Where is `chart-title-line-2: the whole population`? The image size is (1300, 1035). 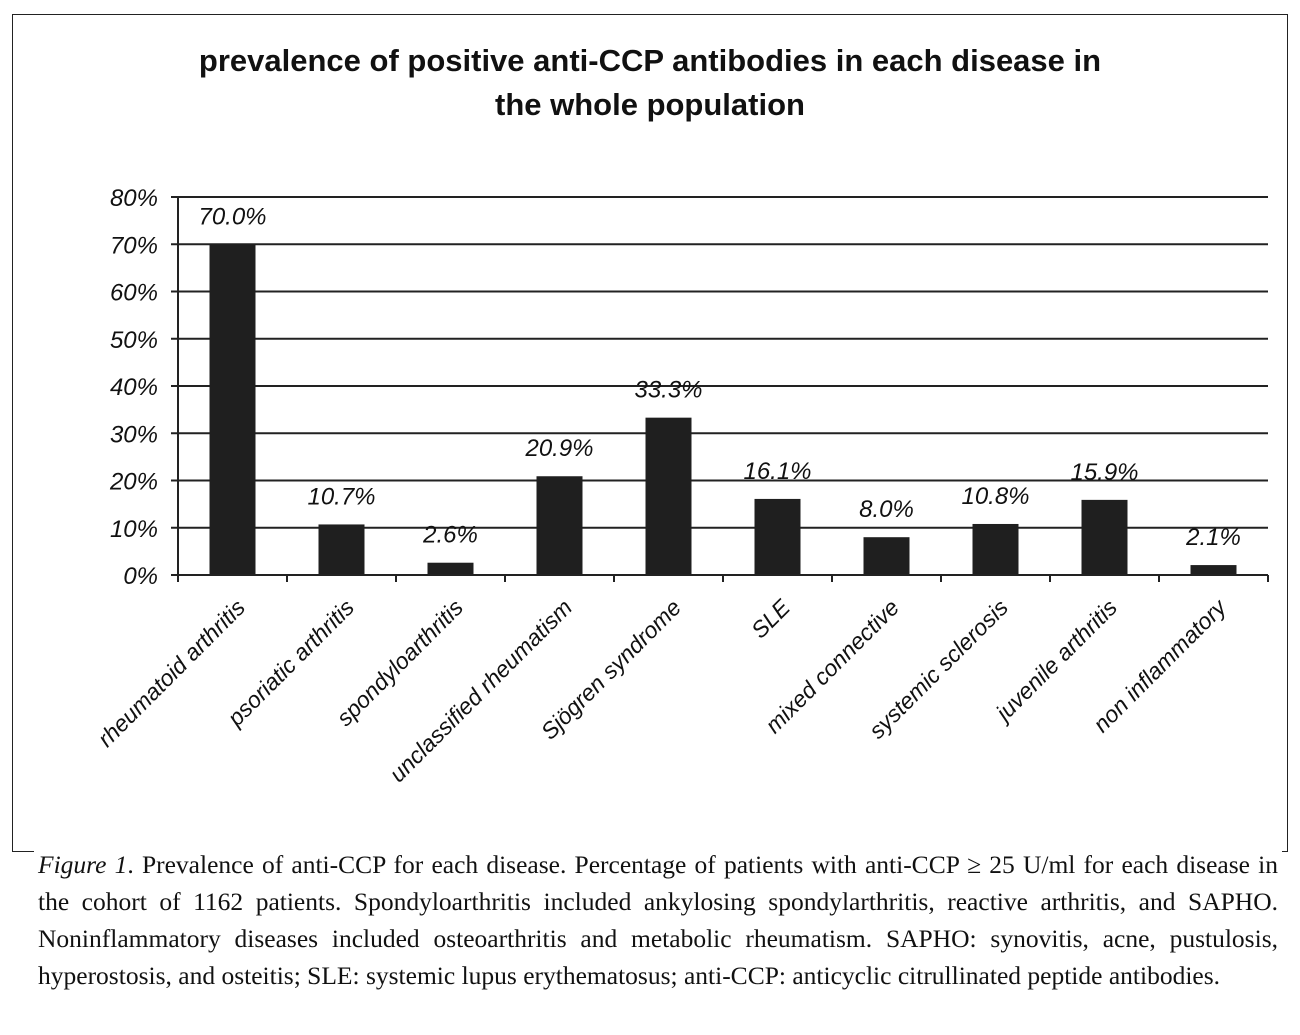
chart-title-line-2: the whole population is located at coordinates (650, 104).